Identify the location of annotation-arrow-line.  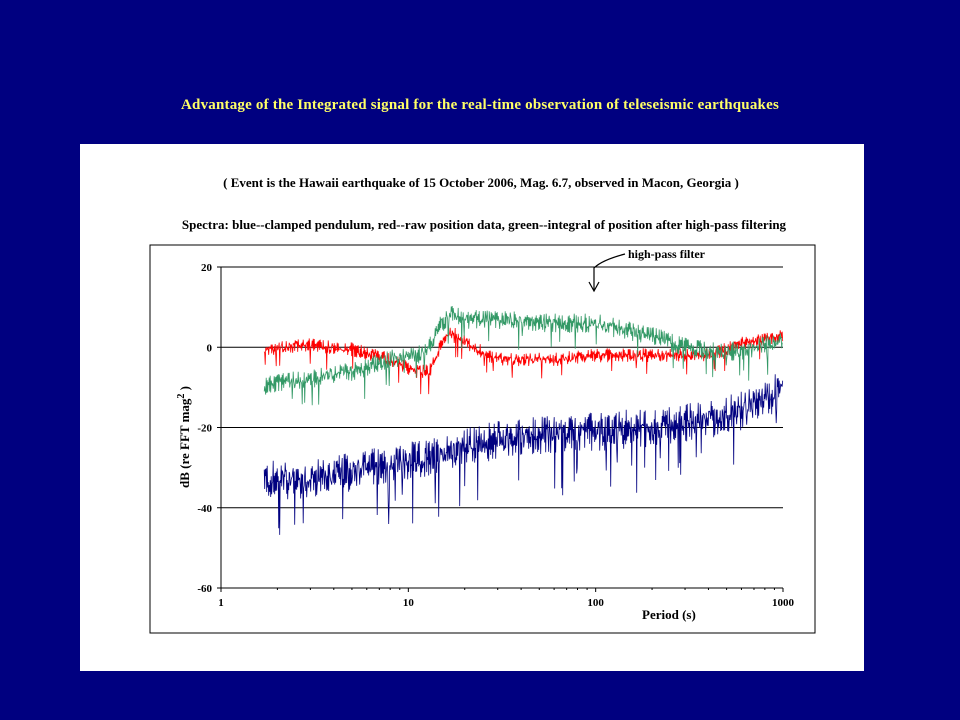
(609, 271).